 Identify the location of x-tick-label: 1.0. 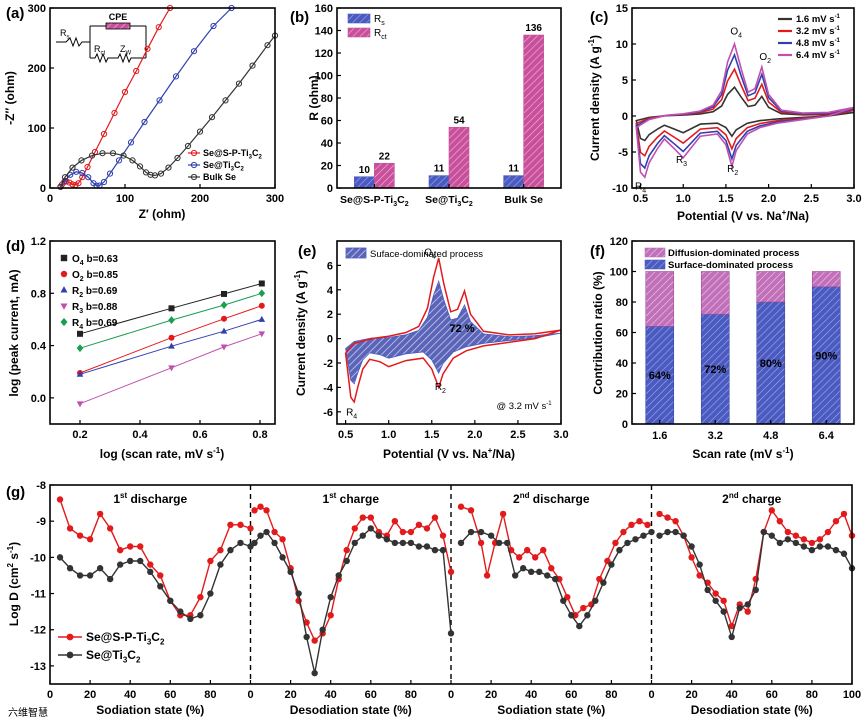
(388, 435).